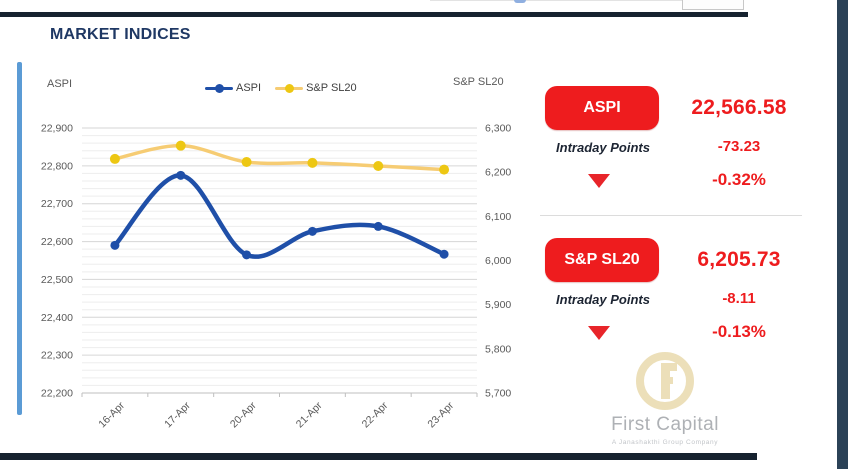 Image resolution: width=851 pixels, height=469 pixels. I want to click on legend-item-aspi: ASPI, so click(233, 88).